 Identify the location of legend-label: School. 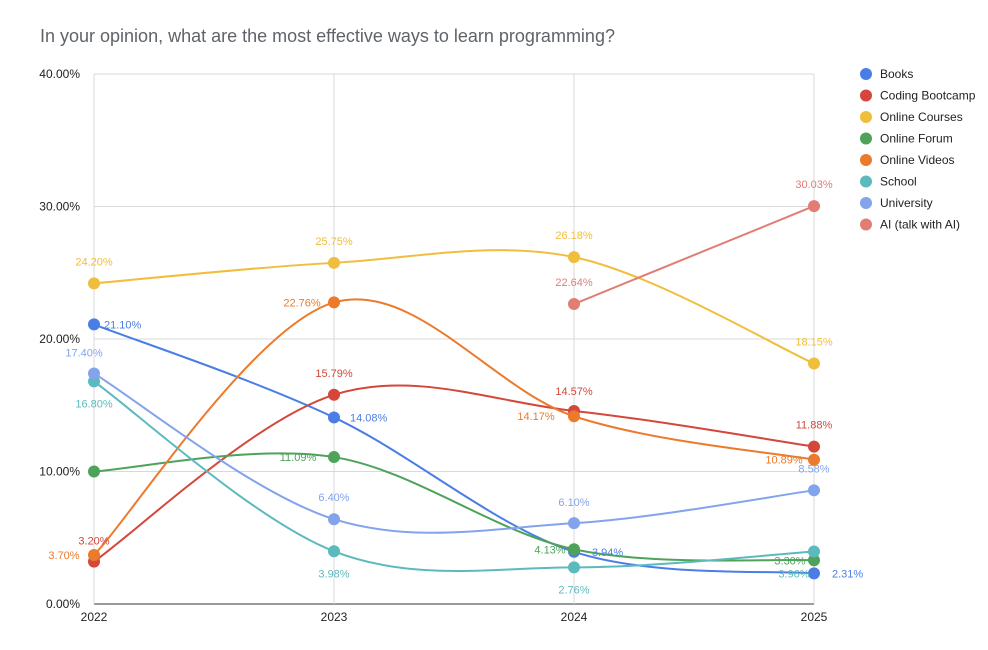
(898, 182).